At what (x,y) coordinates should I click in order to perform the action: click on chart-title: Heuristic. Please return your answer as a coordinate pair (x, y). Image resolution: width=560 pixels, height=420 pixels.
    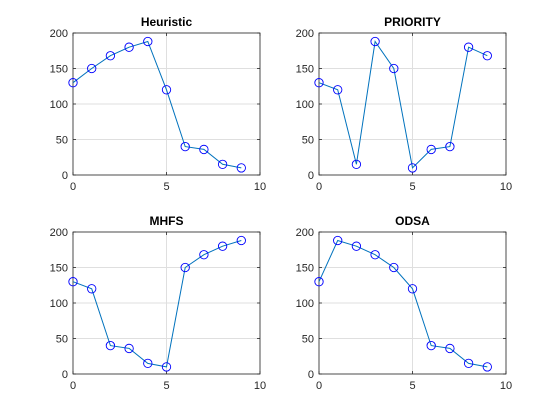
    Looking at the image, I should click on (167, 22).